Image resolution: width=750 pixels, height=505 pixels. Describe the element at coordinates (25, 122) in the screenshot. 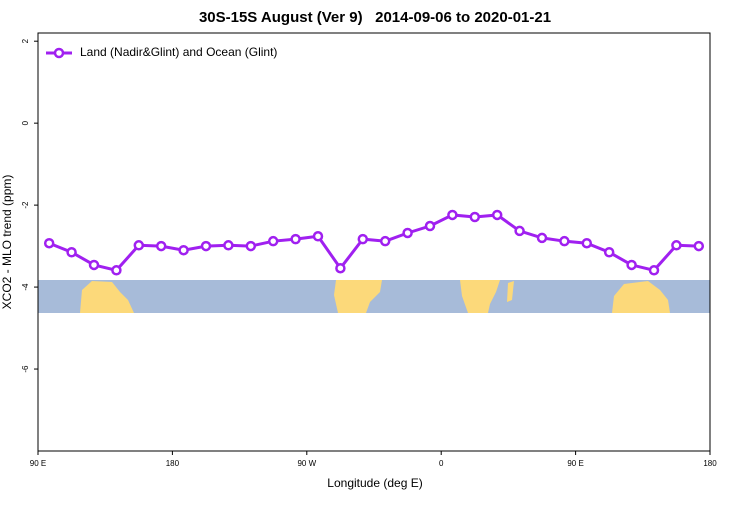

I see `y-tick-label: 0` at that location.